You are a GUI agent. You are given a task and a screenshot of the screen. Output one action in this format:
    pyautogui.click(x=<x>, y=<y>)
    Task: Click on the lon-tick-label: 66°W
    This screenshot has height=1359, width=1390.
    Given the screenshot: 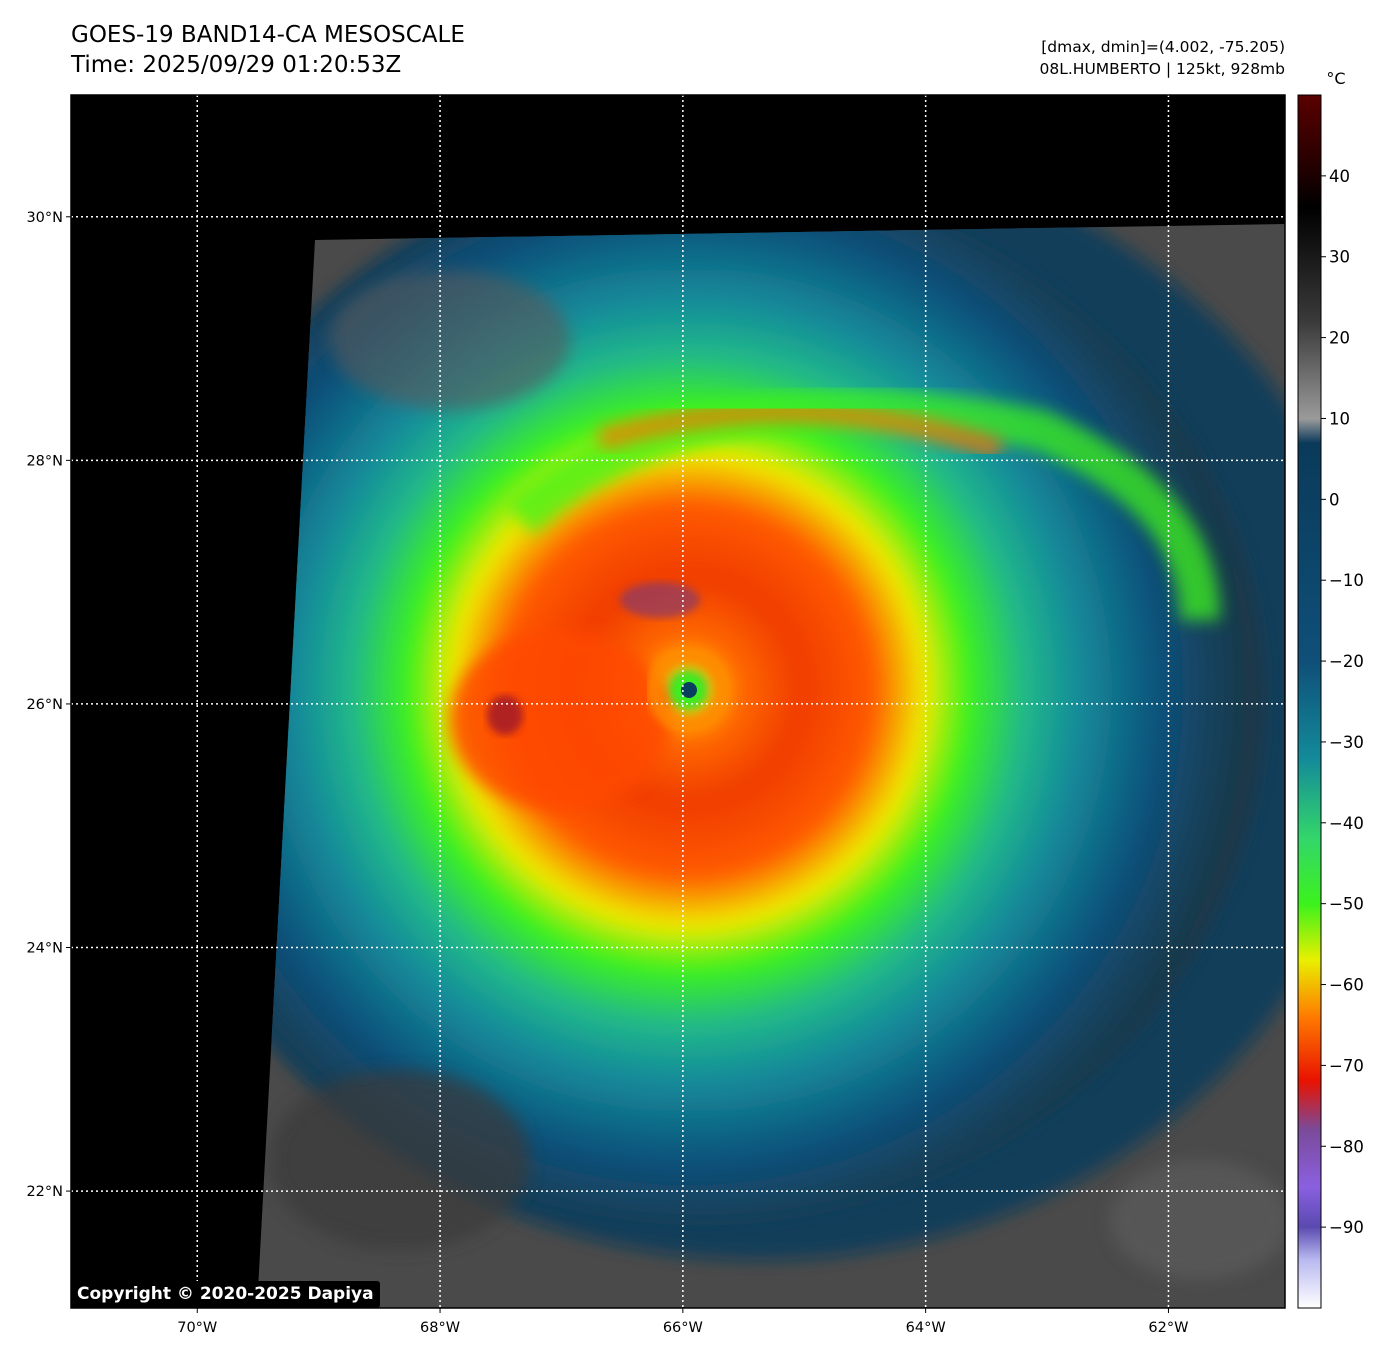 What is the action you would take?
    pyautogui.click(x=683, y=1328)
    